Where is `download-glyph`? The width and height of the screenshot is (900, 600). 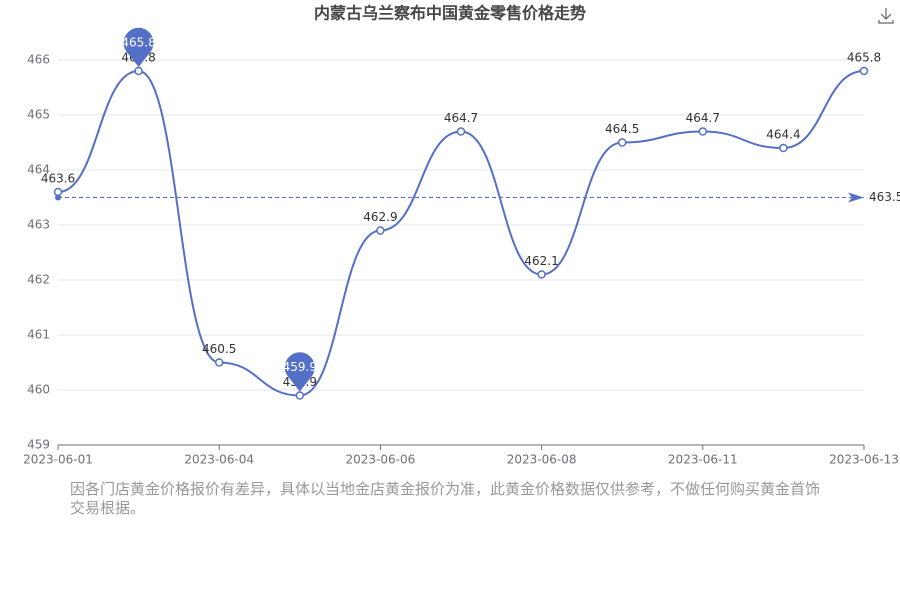 download-glyph is located at coordinates (886, 16).